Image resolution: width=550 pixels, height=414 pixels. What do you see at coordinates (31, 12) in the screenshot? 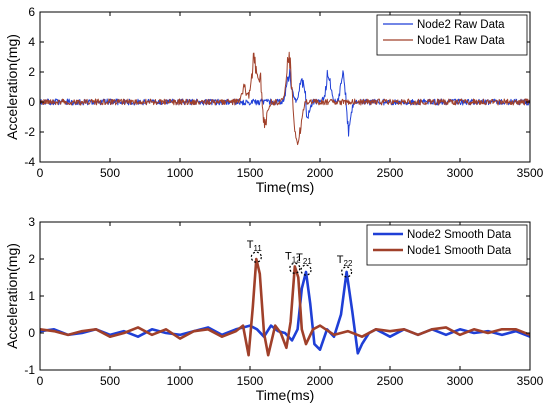
I see `y-tick-label: 6` at bounding box center [31, 12].